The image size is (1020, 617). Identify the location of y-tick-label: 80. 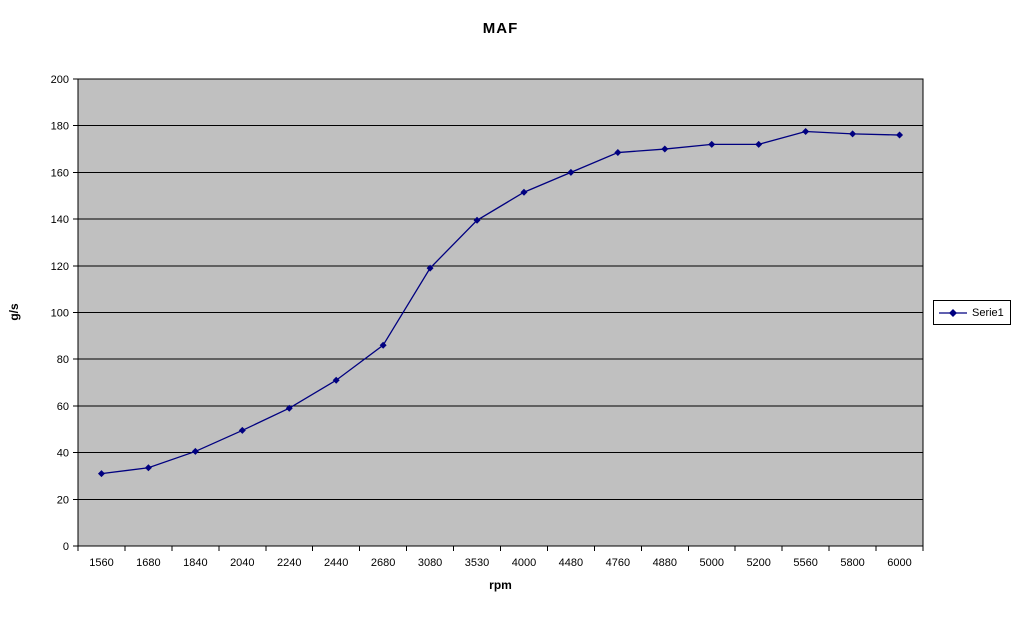
(63, 360).